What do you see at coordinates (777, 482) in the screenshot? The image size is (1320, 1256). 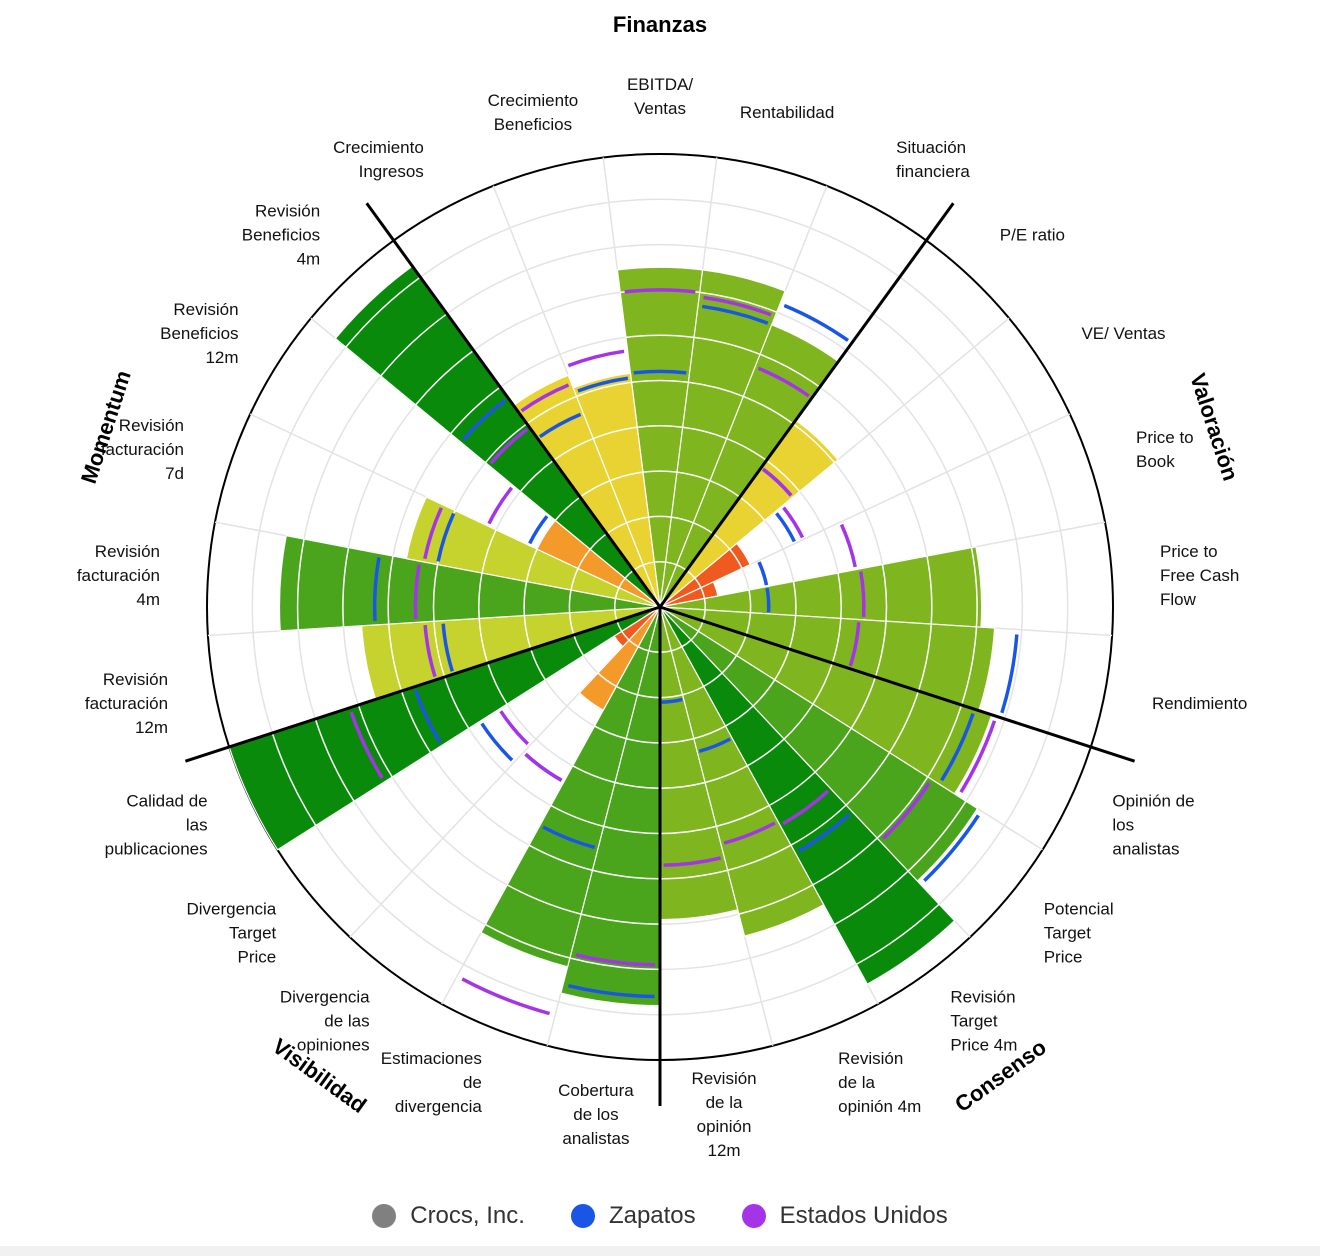 I see `marker-estados-unidos-p-e-ratio` at bounding box center [777, 482].